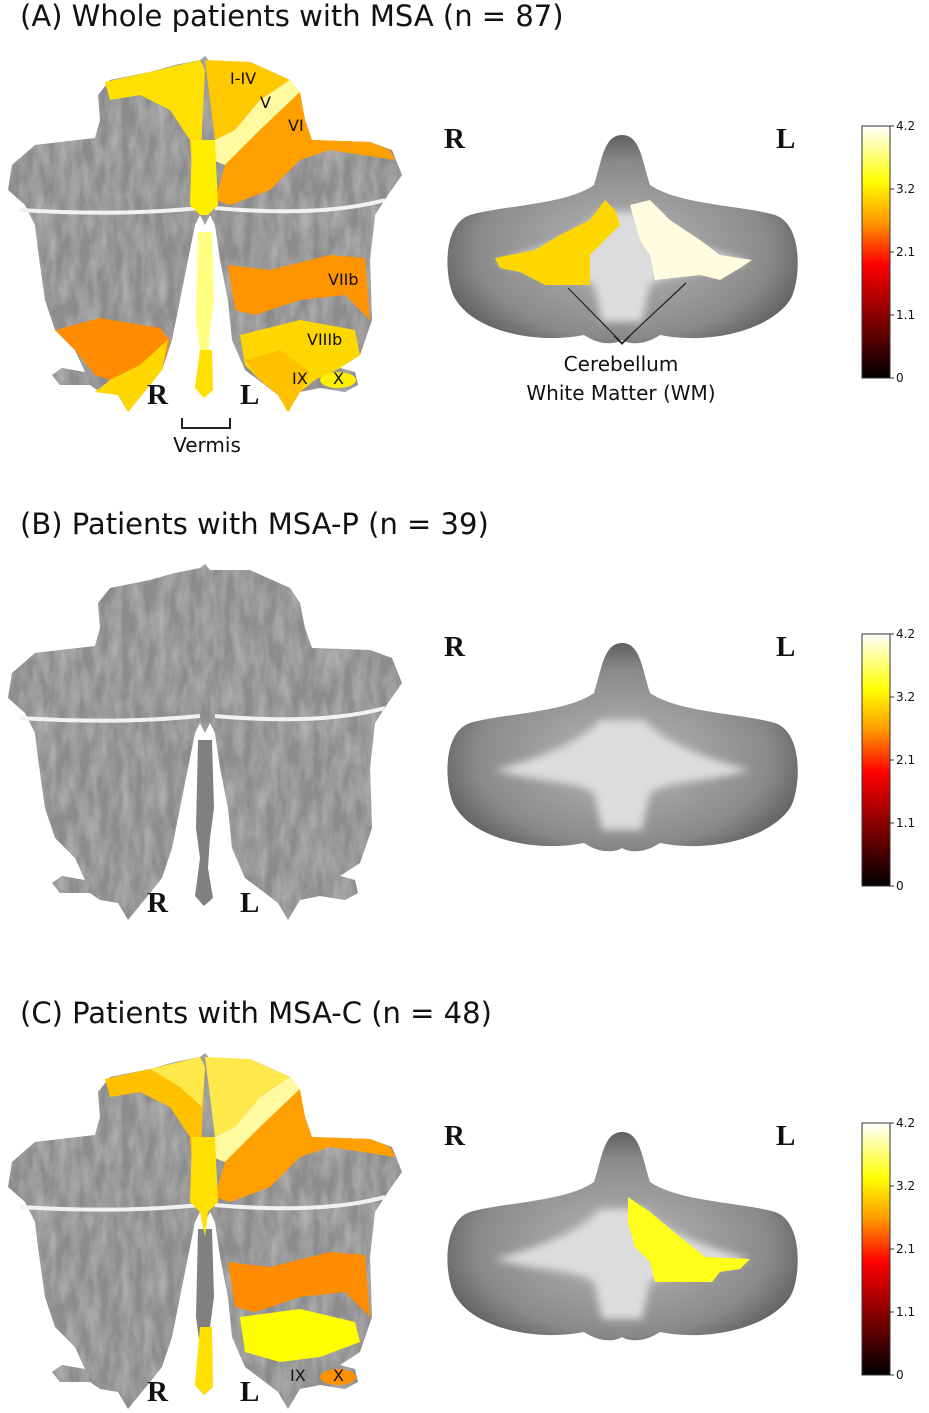  What do you see at coordinates (243, 78) in the screenshot?
I see `lobule-label: I-IV` at bounding box center [243, 78].